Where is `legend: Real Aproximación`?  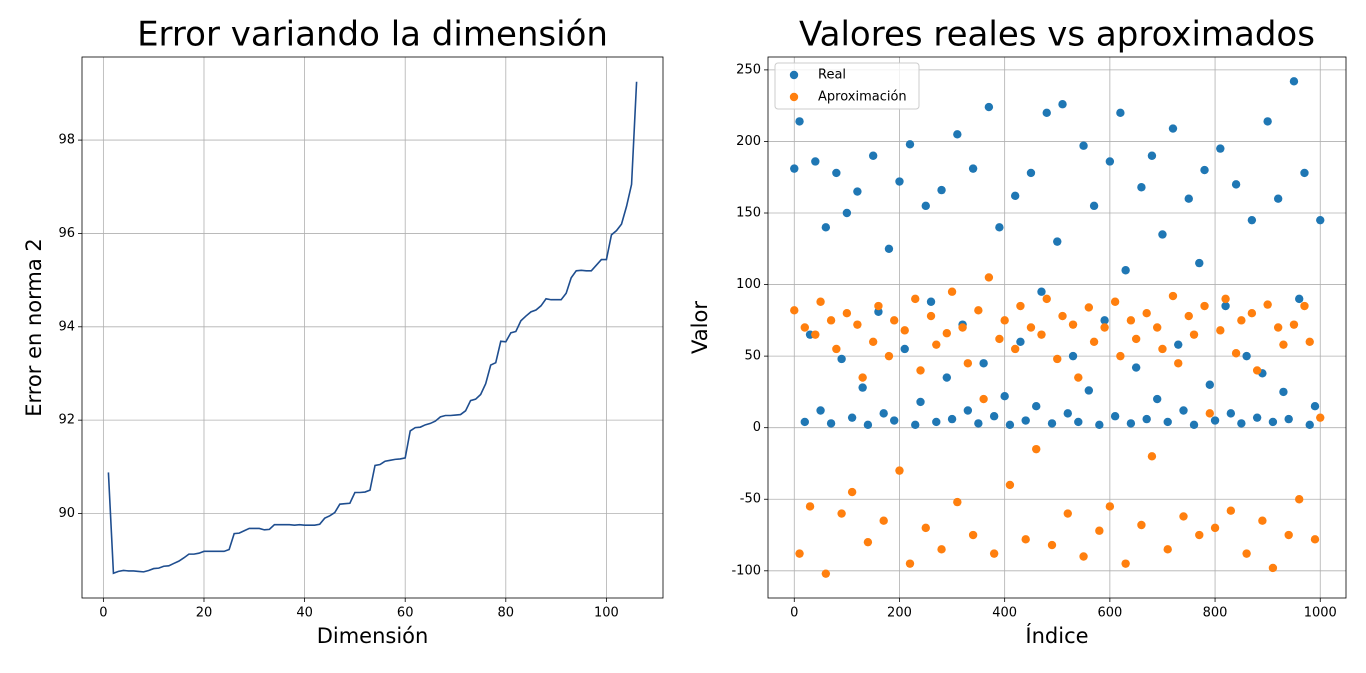
legend: Real Aproximación is located at coordinates (847, 86).